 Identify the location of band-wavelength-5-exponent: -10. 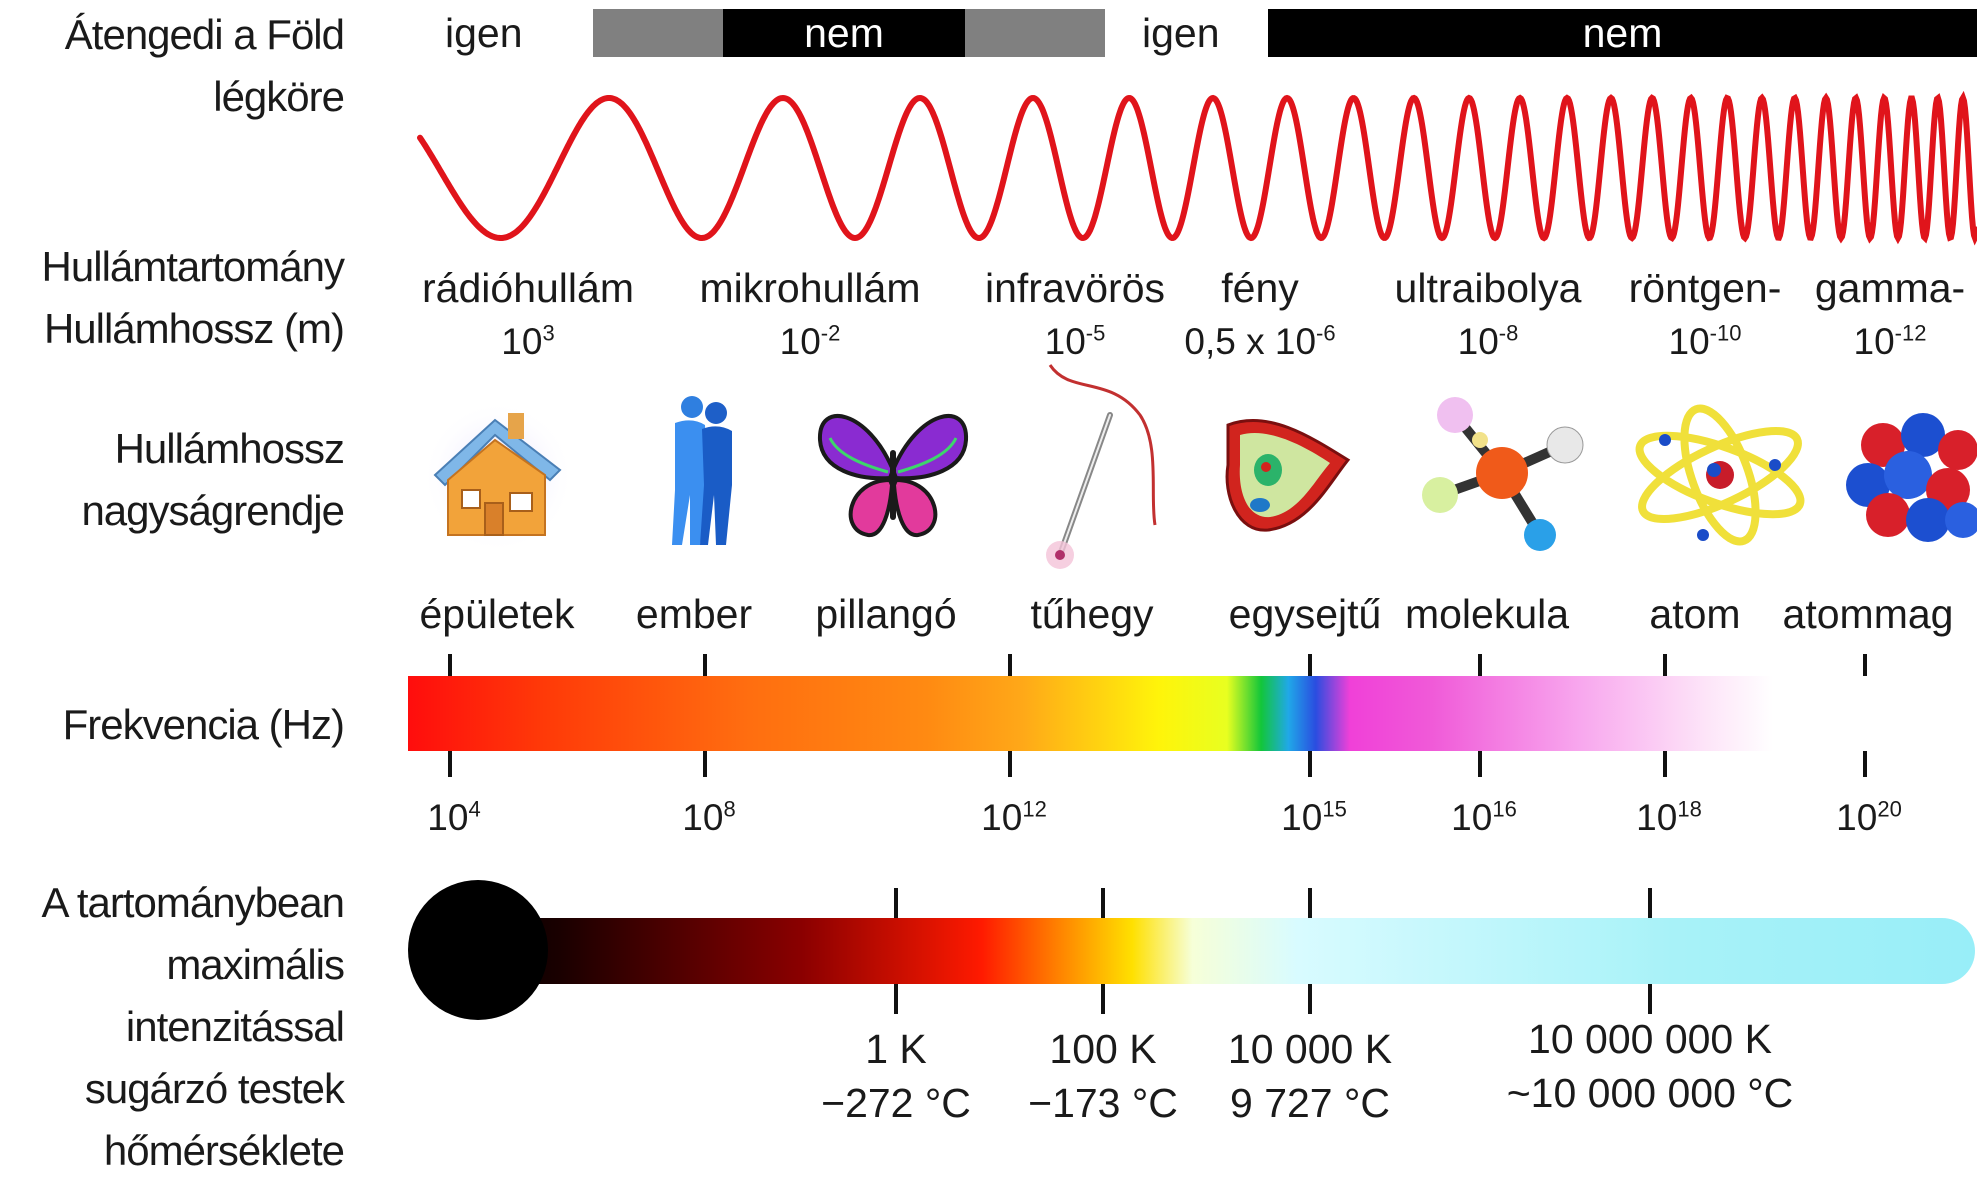
(1725, 333).